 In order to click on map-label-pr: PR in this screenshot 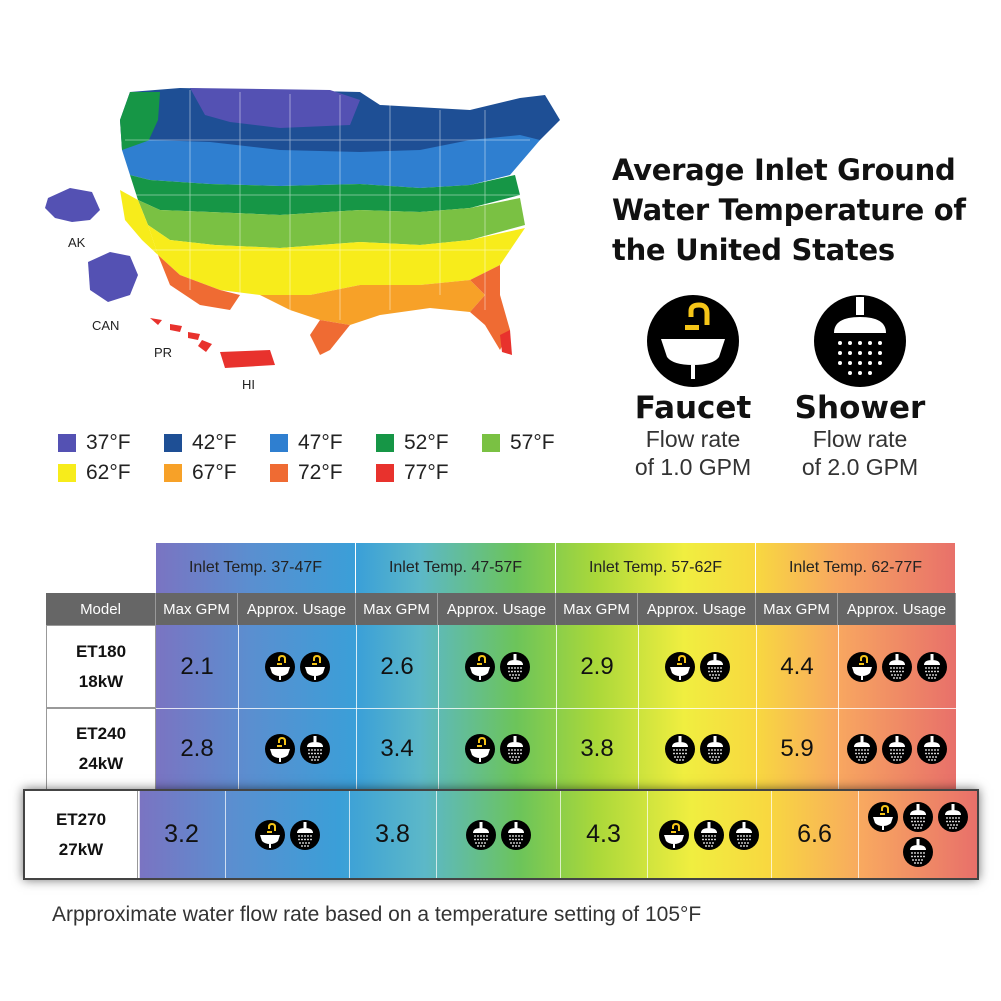, I will do `click(163, 352)`.